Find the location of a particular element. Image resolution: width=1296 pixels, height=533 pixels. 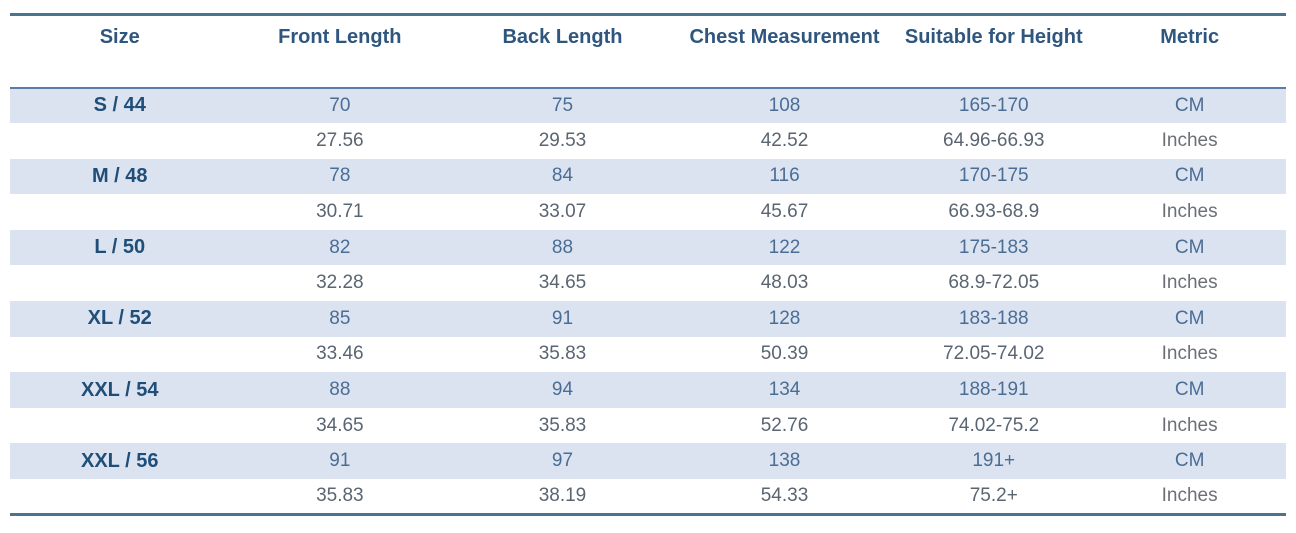

back-length-cell: 94 is located at coordinates (562, 390).